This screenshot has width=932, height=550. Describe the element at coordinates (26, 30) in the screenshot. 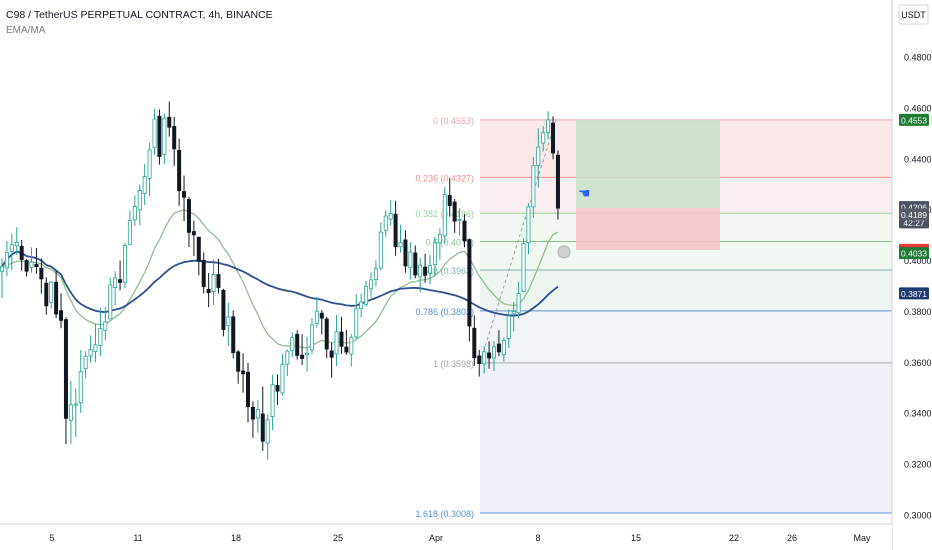

I see `indicator-label: EMA/MA` at that location.